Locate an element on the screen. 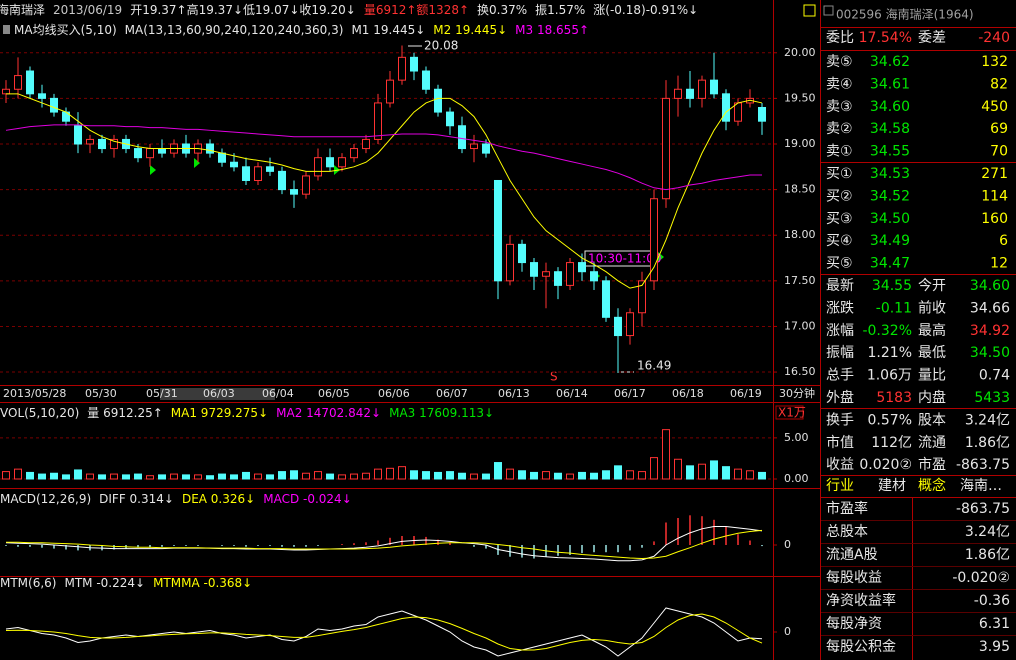 The image size is (1016, 660). legend-item: MA1 9729.275↓ is located at coordinates (219, 413).